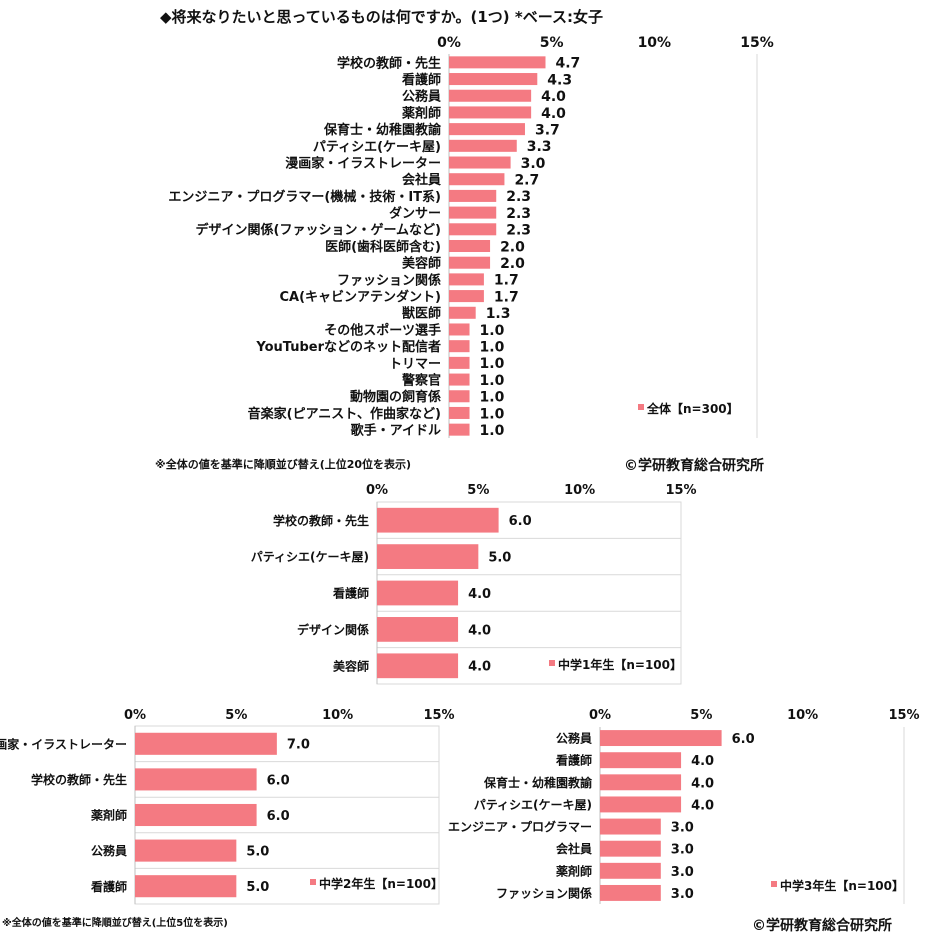 This screenshot has height=940, width=927. What do you see at coordinates (822, 926) in the screenshot?
I see `bottom-copyright: ©学研教育総合研究所` at bounding box center [822, 926].